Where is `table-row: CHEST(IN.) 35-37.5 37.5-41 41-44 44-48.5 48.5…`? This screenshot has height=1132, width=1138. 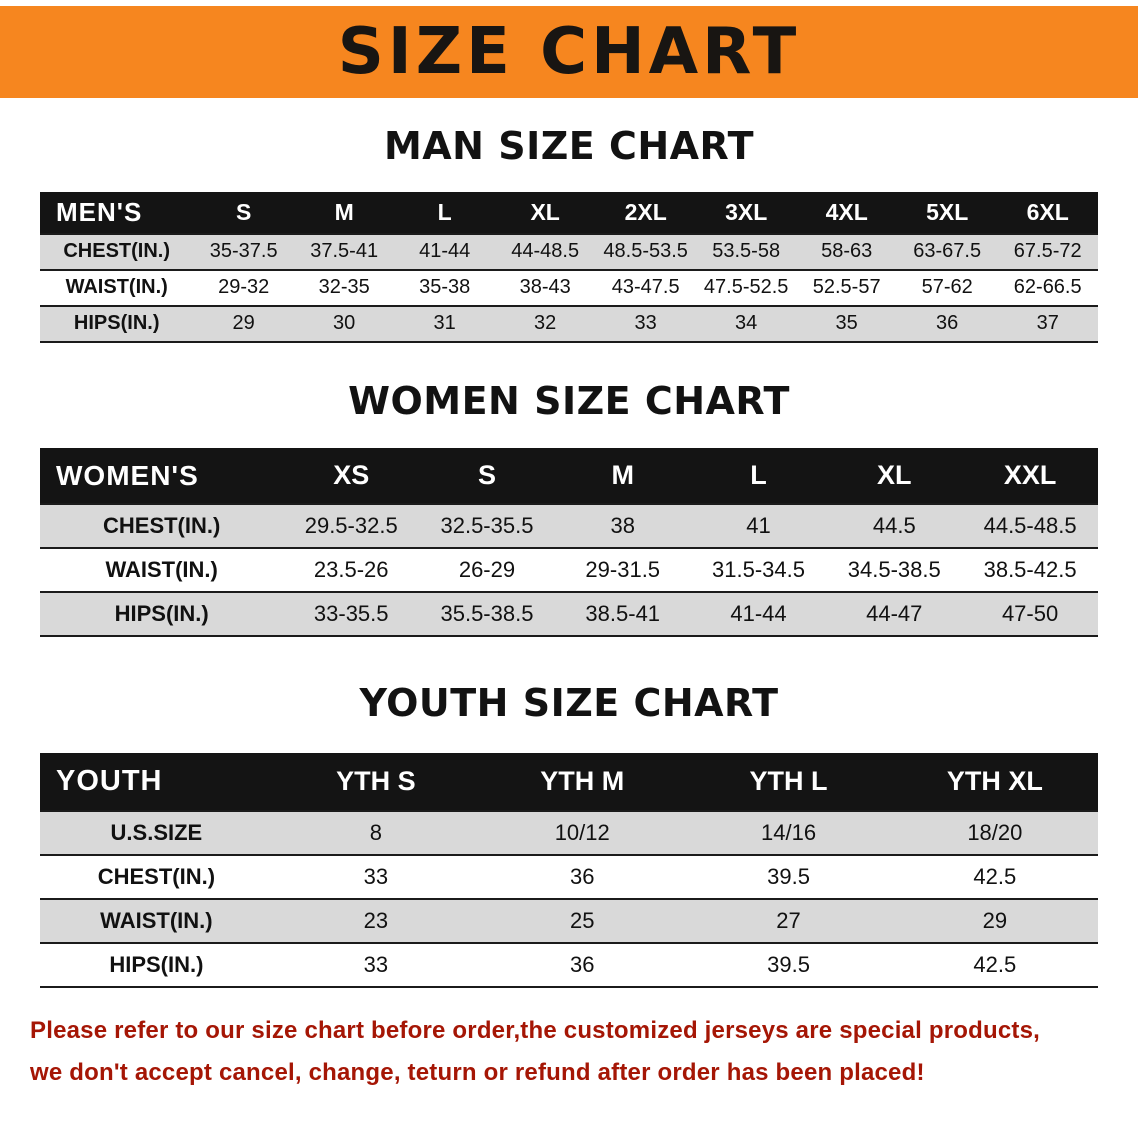 table-row: CHEST(IN.) 35-37.5 37.5-41 41-44 44-48.5 48.5… is located at coordinates (569, 251).